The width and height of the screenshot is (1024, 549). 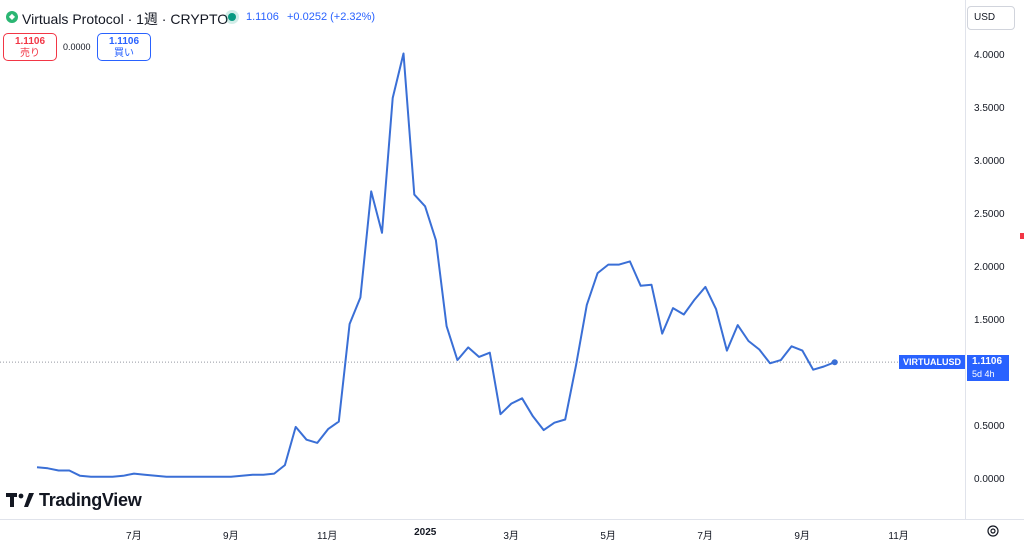 I want to click on price-tick-label: 3.0000, so click(x=989, y=161).